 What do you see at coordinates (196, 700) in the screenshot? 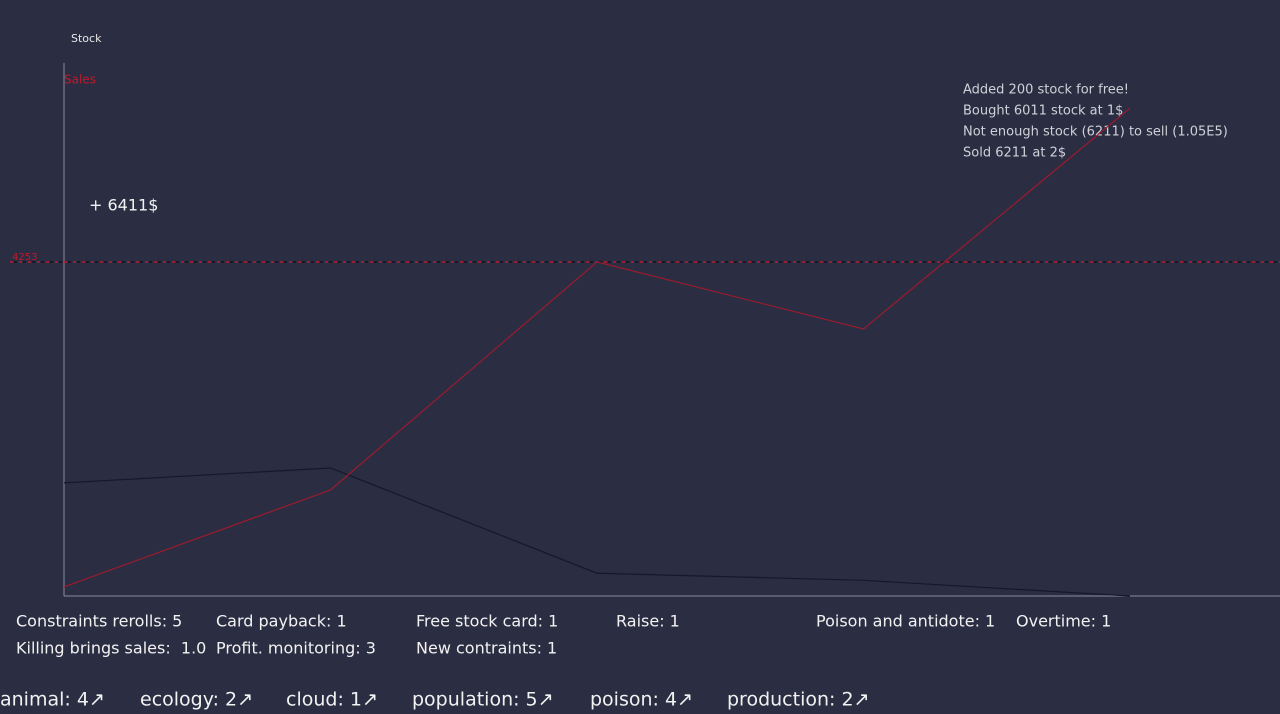
I see `tag: ecology: 2↗` at bounding box center [196, 700].